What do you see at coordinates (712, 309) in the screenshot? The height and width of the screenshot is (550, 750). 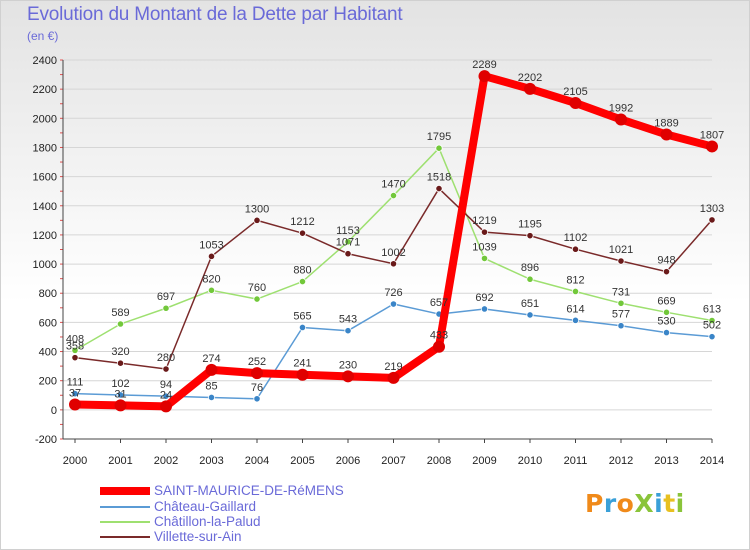 I see `data-label: 613` at bounding box center [712, 309].